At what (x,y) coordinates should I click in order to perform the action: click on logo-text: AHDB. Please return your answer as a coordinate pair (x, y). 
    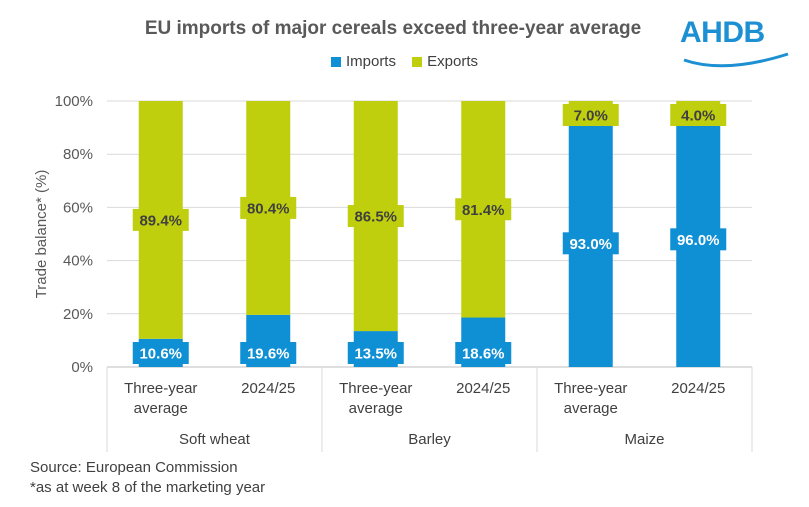
    Looking at the image, I should click on (722, 32).